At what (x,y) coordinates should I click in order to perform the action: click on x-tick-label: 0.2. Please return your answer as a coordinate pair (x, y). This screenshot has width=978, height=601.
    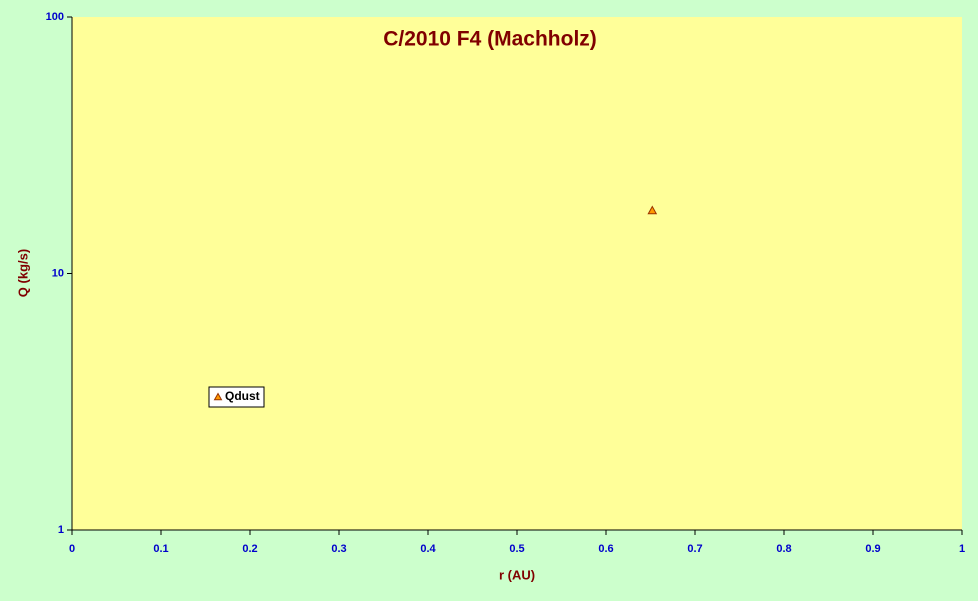
    Looking at the image, I should click on (249, 549).